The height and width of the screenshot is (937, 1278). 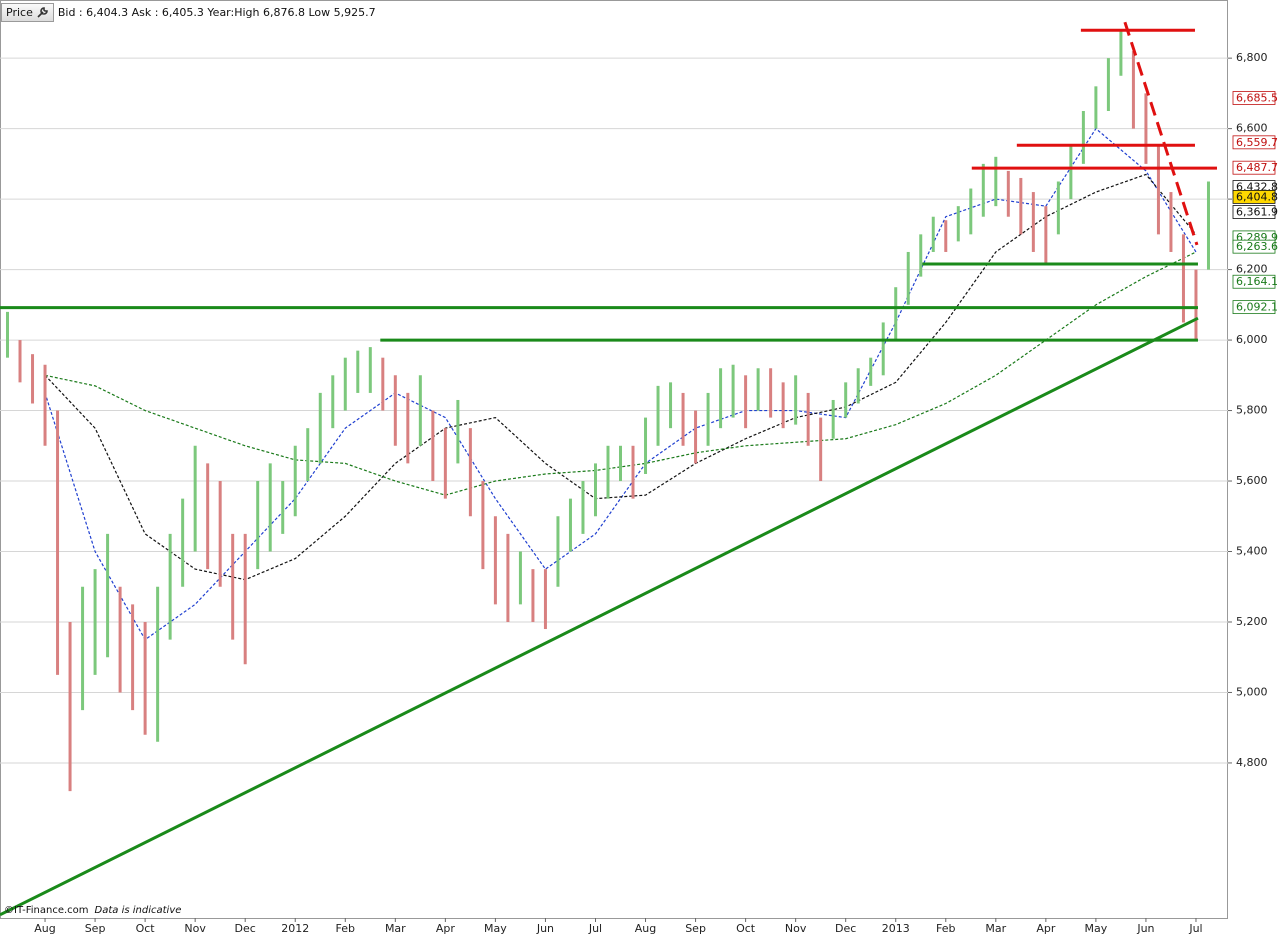 What do you see at coordinates (1252, 57) in the screenshot?
I see `y-tick-label: 6,800` at bounding box center [1252, 57].